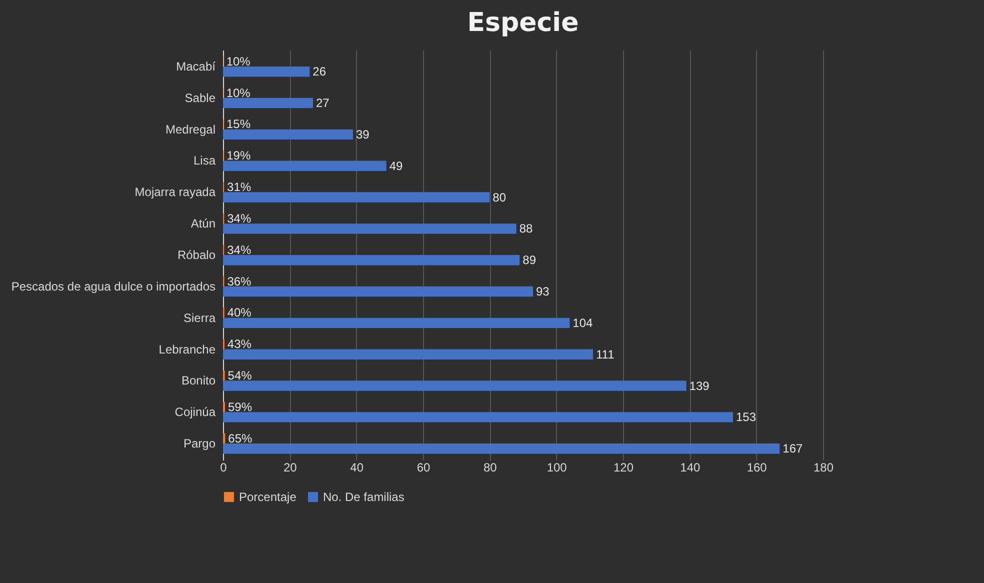 Image resolution: width=984 pixels, height=583 pixels. I want to click on x-tick-label: 80, so click(490, 467).